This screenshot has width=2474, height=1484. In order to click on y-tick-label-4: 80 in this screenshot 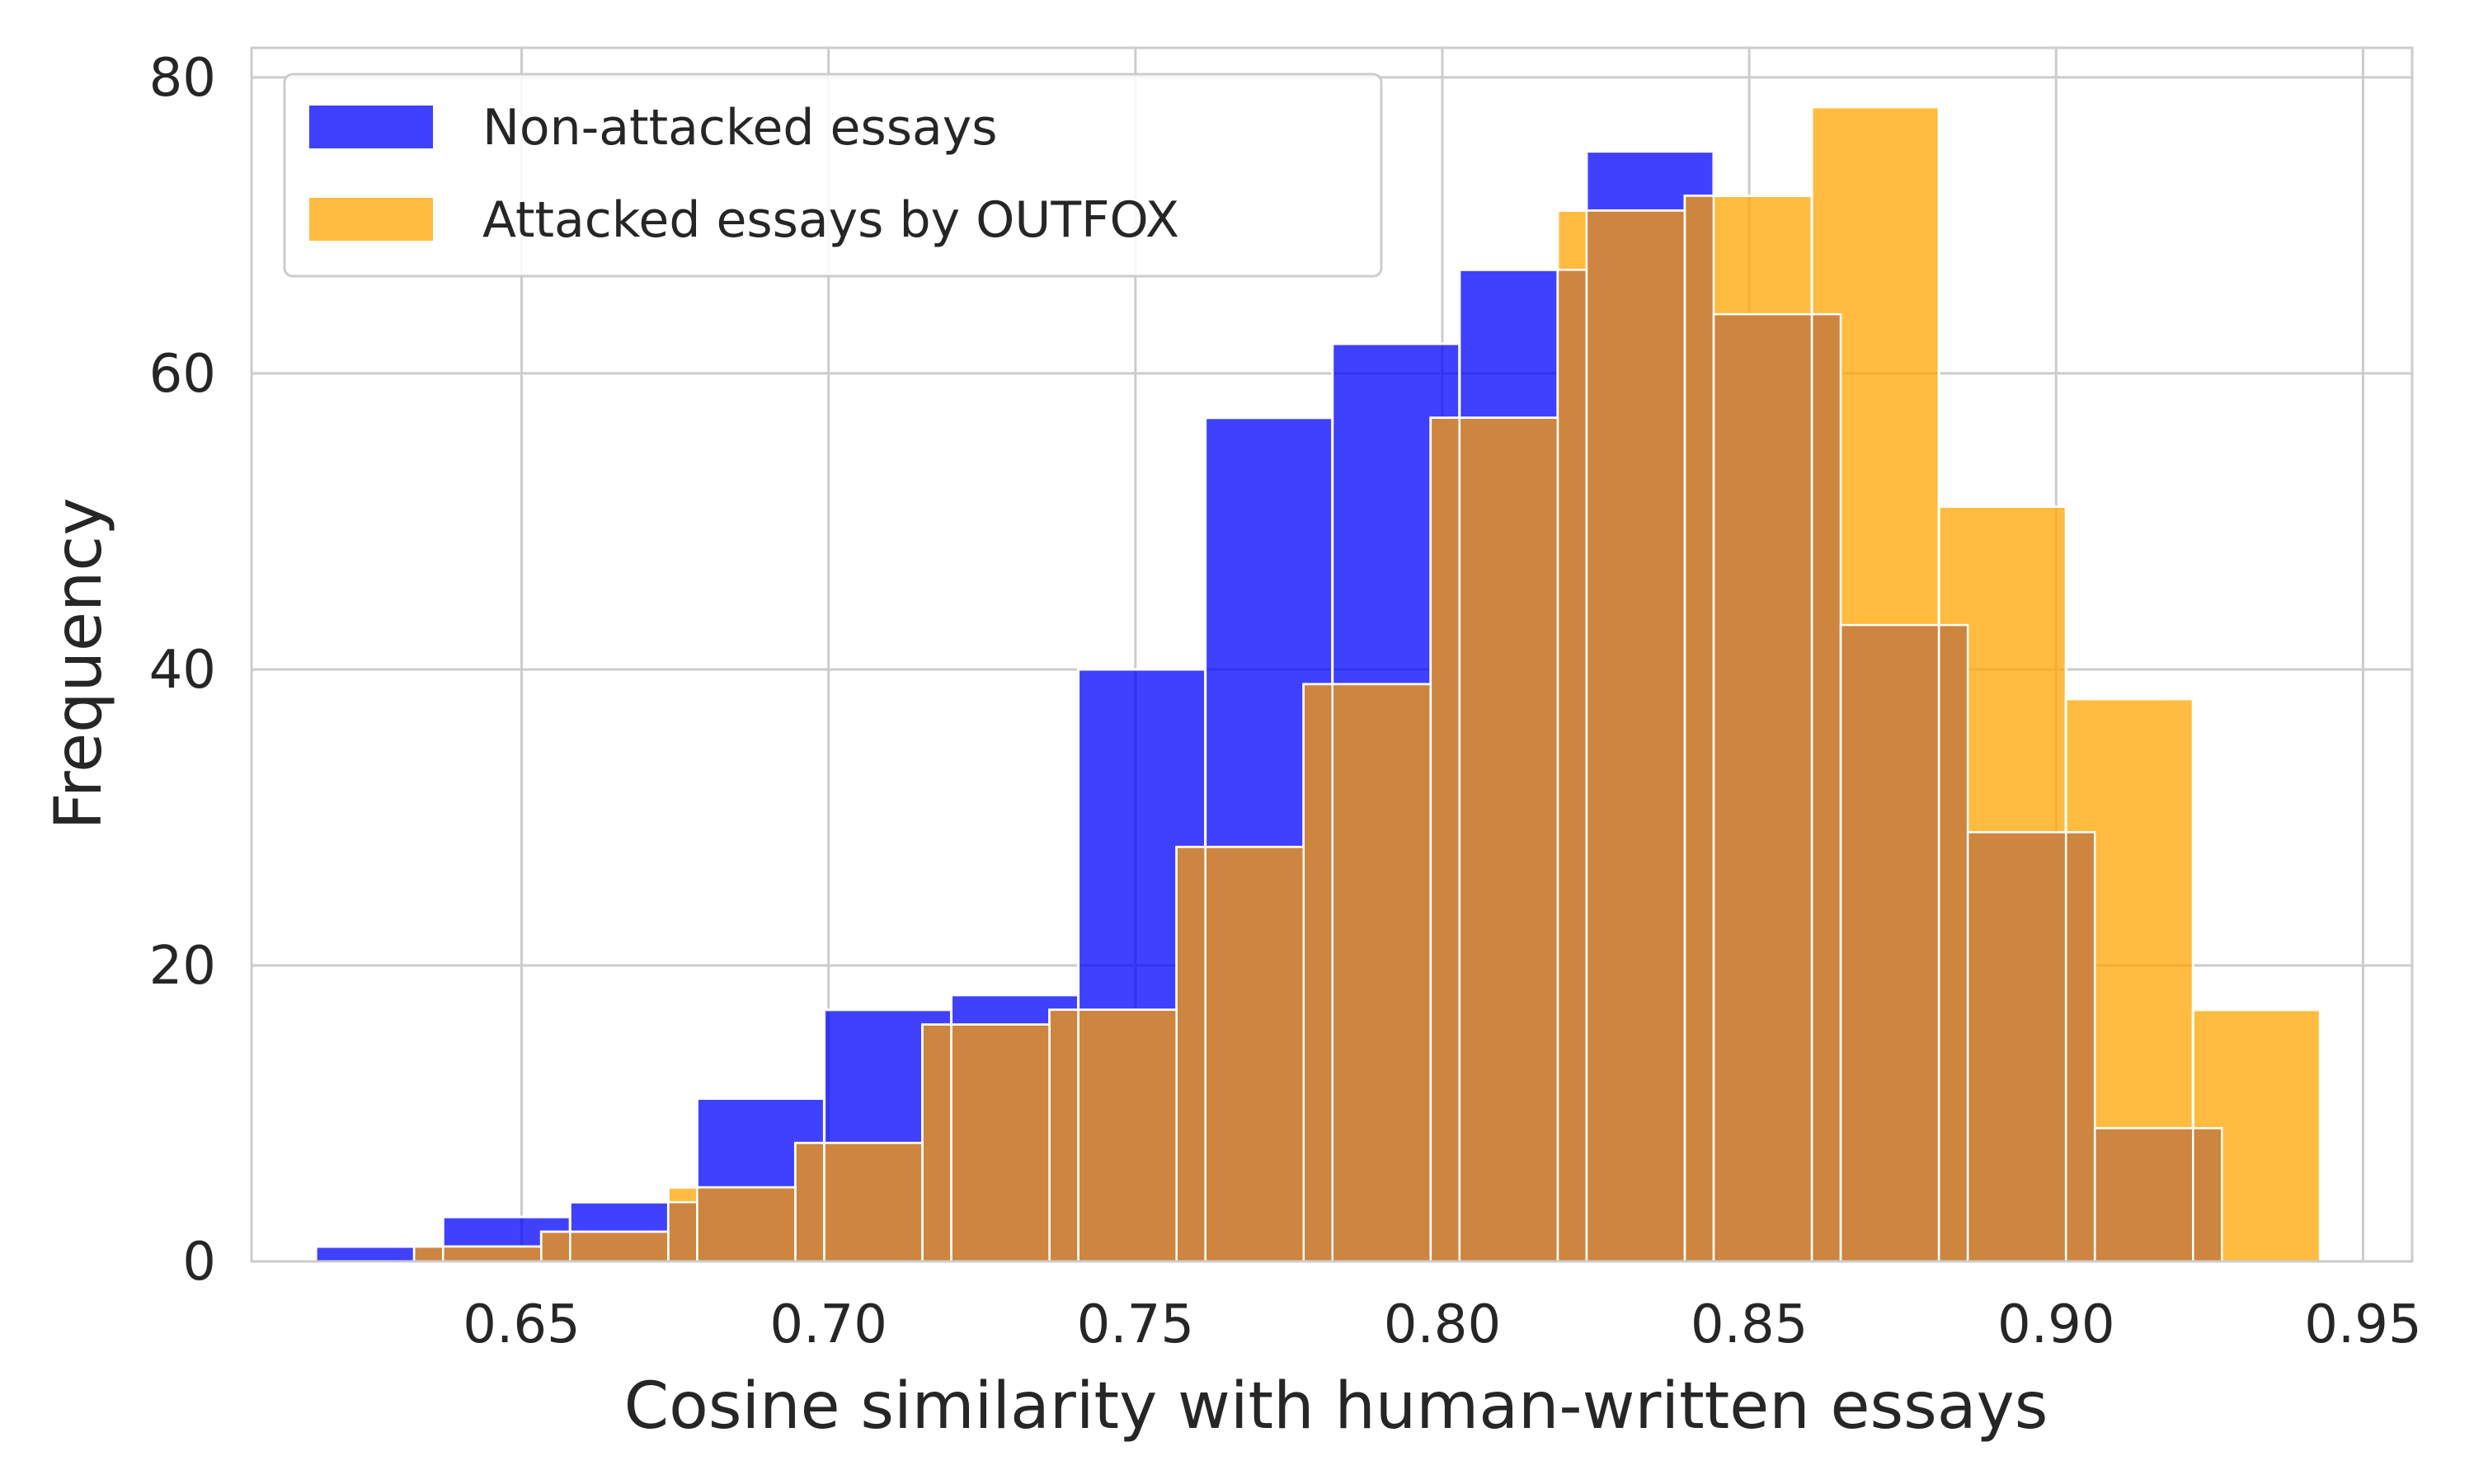, I will do `click(182, 78)`.